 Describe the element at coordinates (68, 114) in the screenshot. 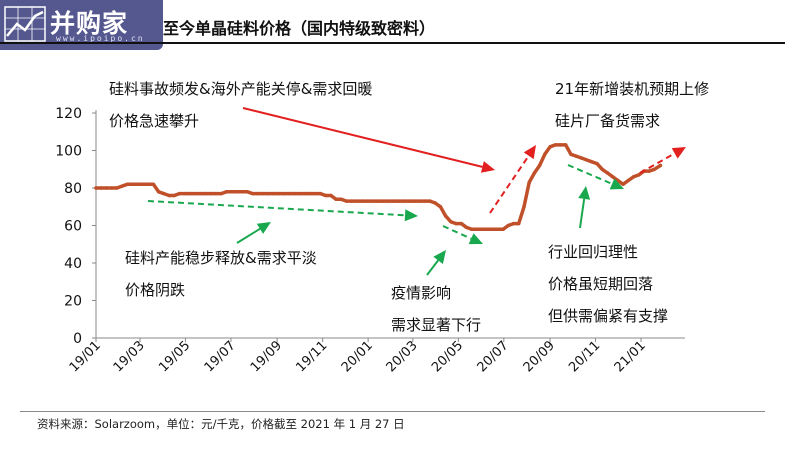

I see `y-tick-label: 120` at that location.